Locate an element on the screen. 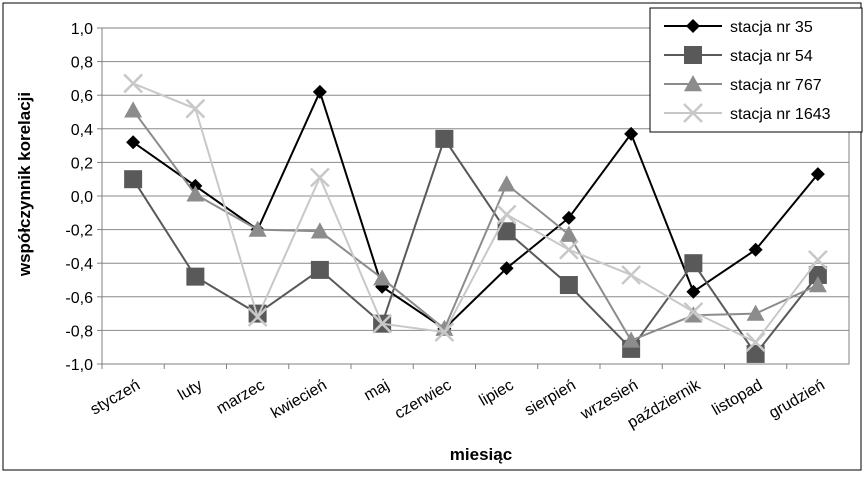 This screenshot has height=480, width=866. y-tick-label: 0,6 is located at coordinates (82, 96).